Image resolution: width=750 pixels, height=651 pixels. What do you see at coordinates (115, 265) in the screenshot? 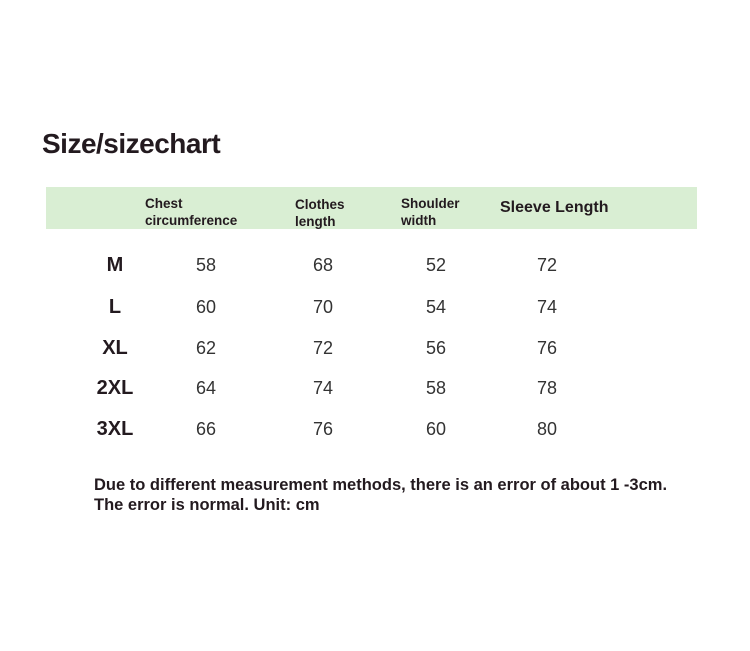
I see `size-label: M` at bounding box center [115, 265].